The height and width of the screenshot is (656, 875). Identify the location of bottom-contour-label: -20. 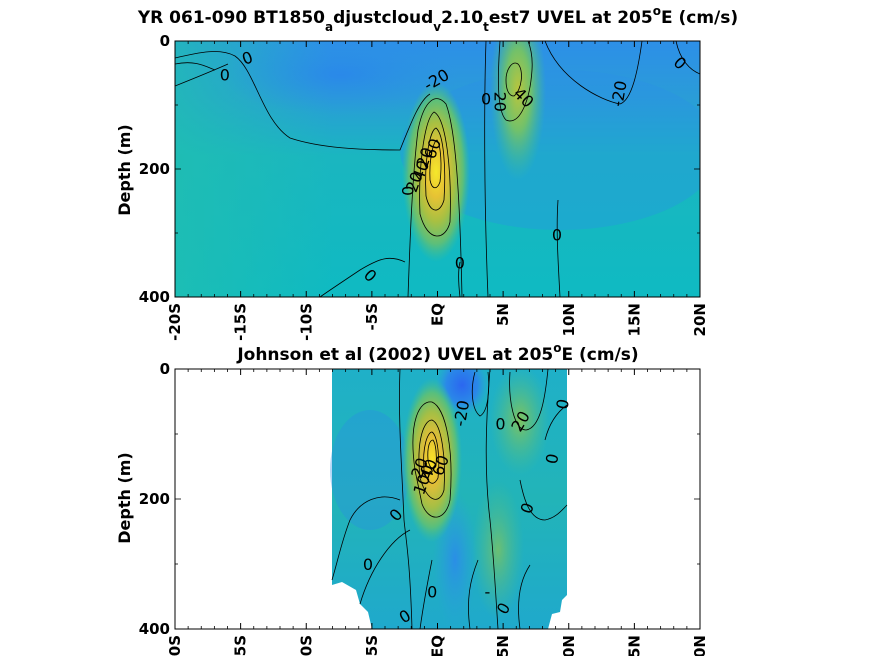
(461, 413).